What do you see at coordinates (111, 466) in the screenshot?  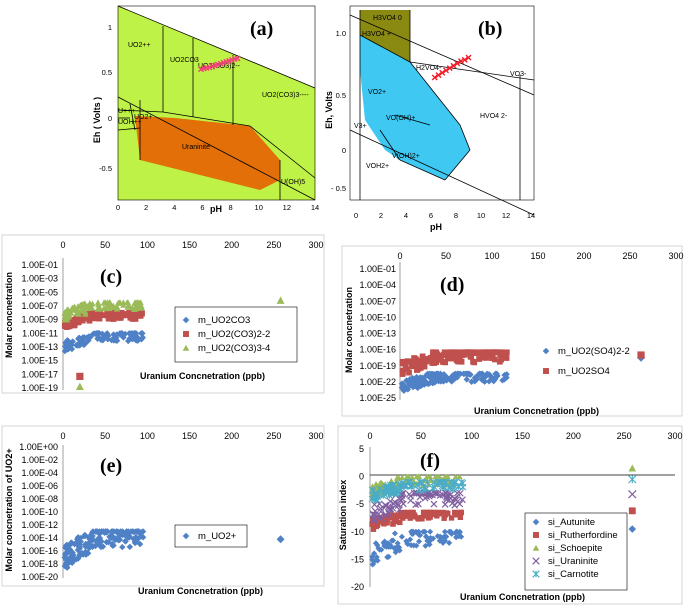 I see `panel-title: (e)` at bounding box center [111, 466].